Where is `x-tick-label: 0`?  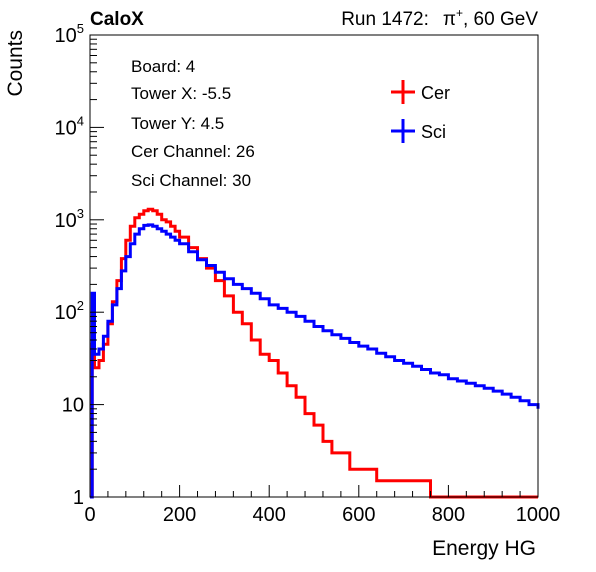
x-tick-label: 0 is located at coordinates (89, 515).